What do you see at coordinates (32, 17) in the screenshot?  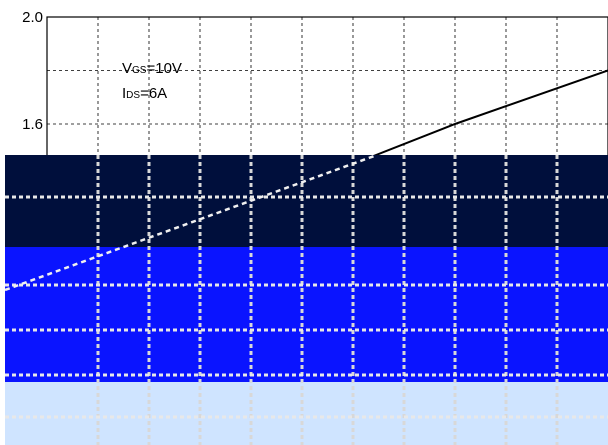 I see `y-tick-label: 2.0` at bounding box center [32, 17].